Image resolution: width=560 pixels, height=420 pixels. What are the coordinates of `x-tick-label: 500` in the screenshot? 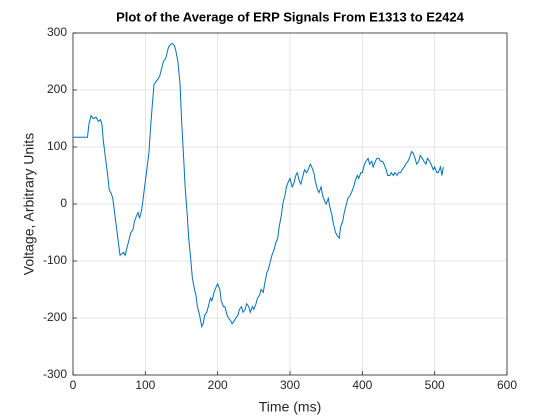 It's located at (435, 385).